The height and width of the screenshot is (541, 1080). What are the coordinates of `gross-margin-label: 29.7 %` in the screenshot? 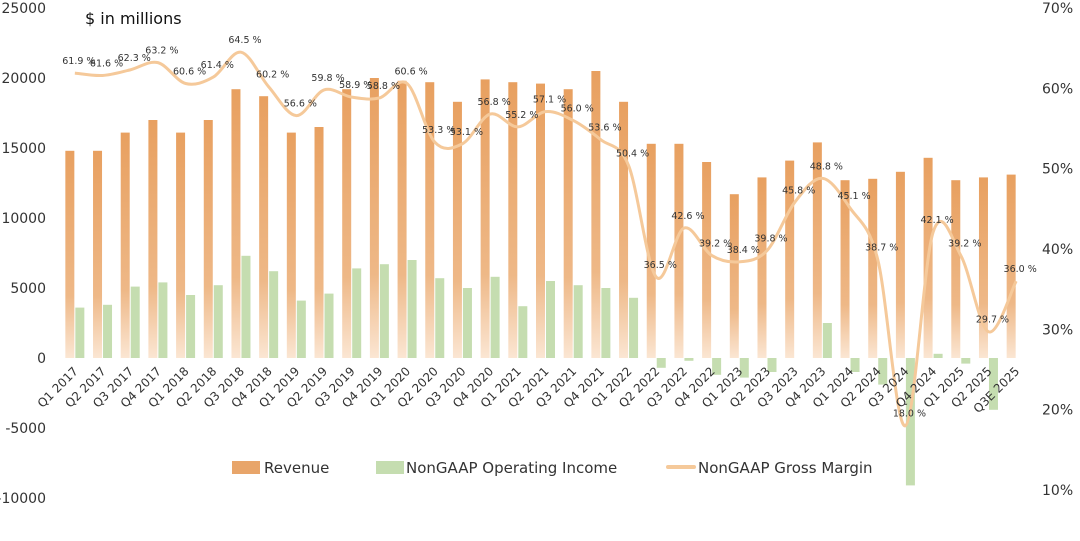 It's located at (992, 320).